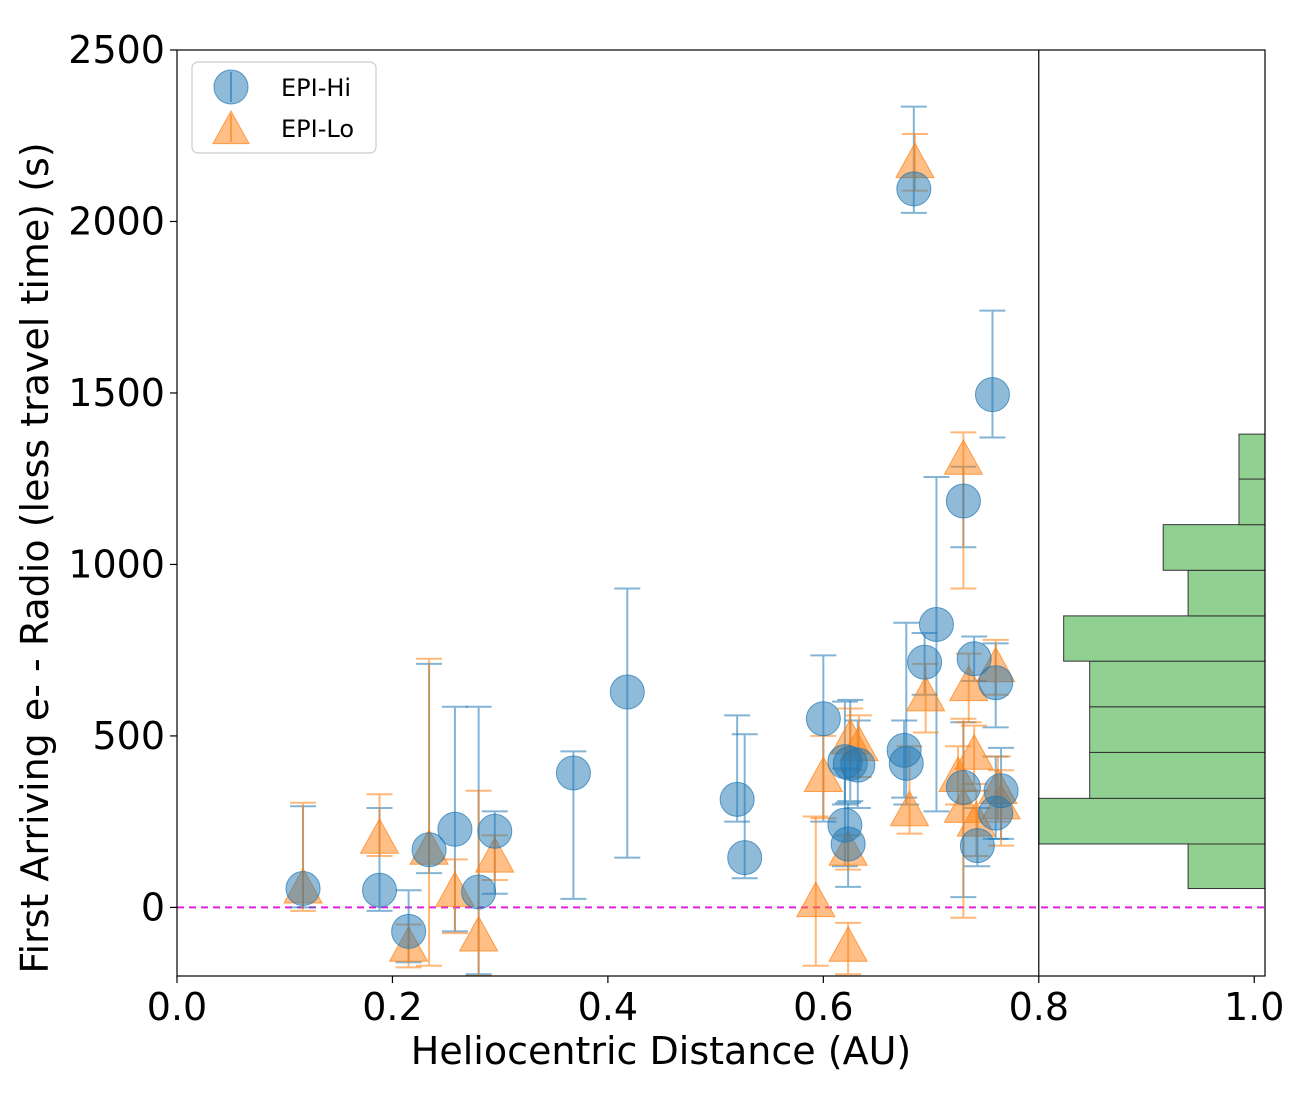  What do you see at coordinates (116, 221) in the screenshot?
I see `y-tick-label-4: 2000` at bounding box center [116, 221].